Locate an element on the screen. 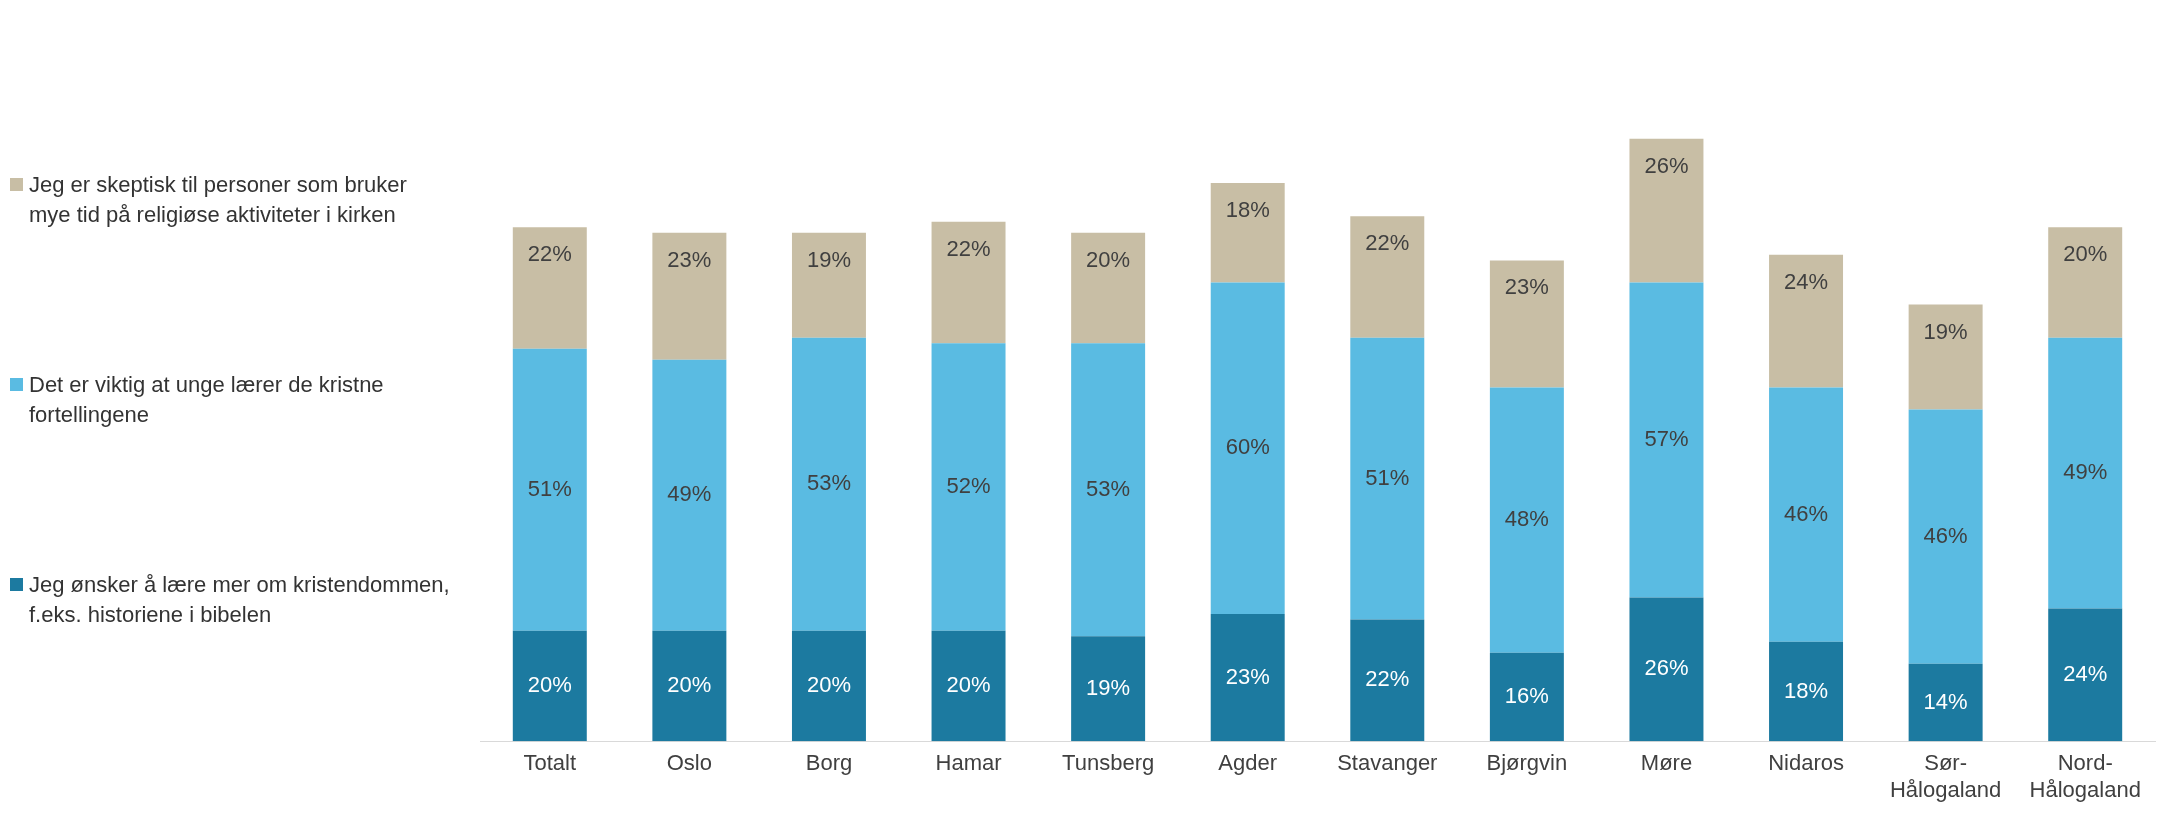 The width and height of the screenshot is (2165, 822). data-label: 60% is located at coordinates (1247, 447).